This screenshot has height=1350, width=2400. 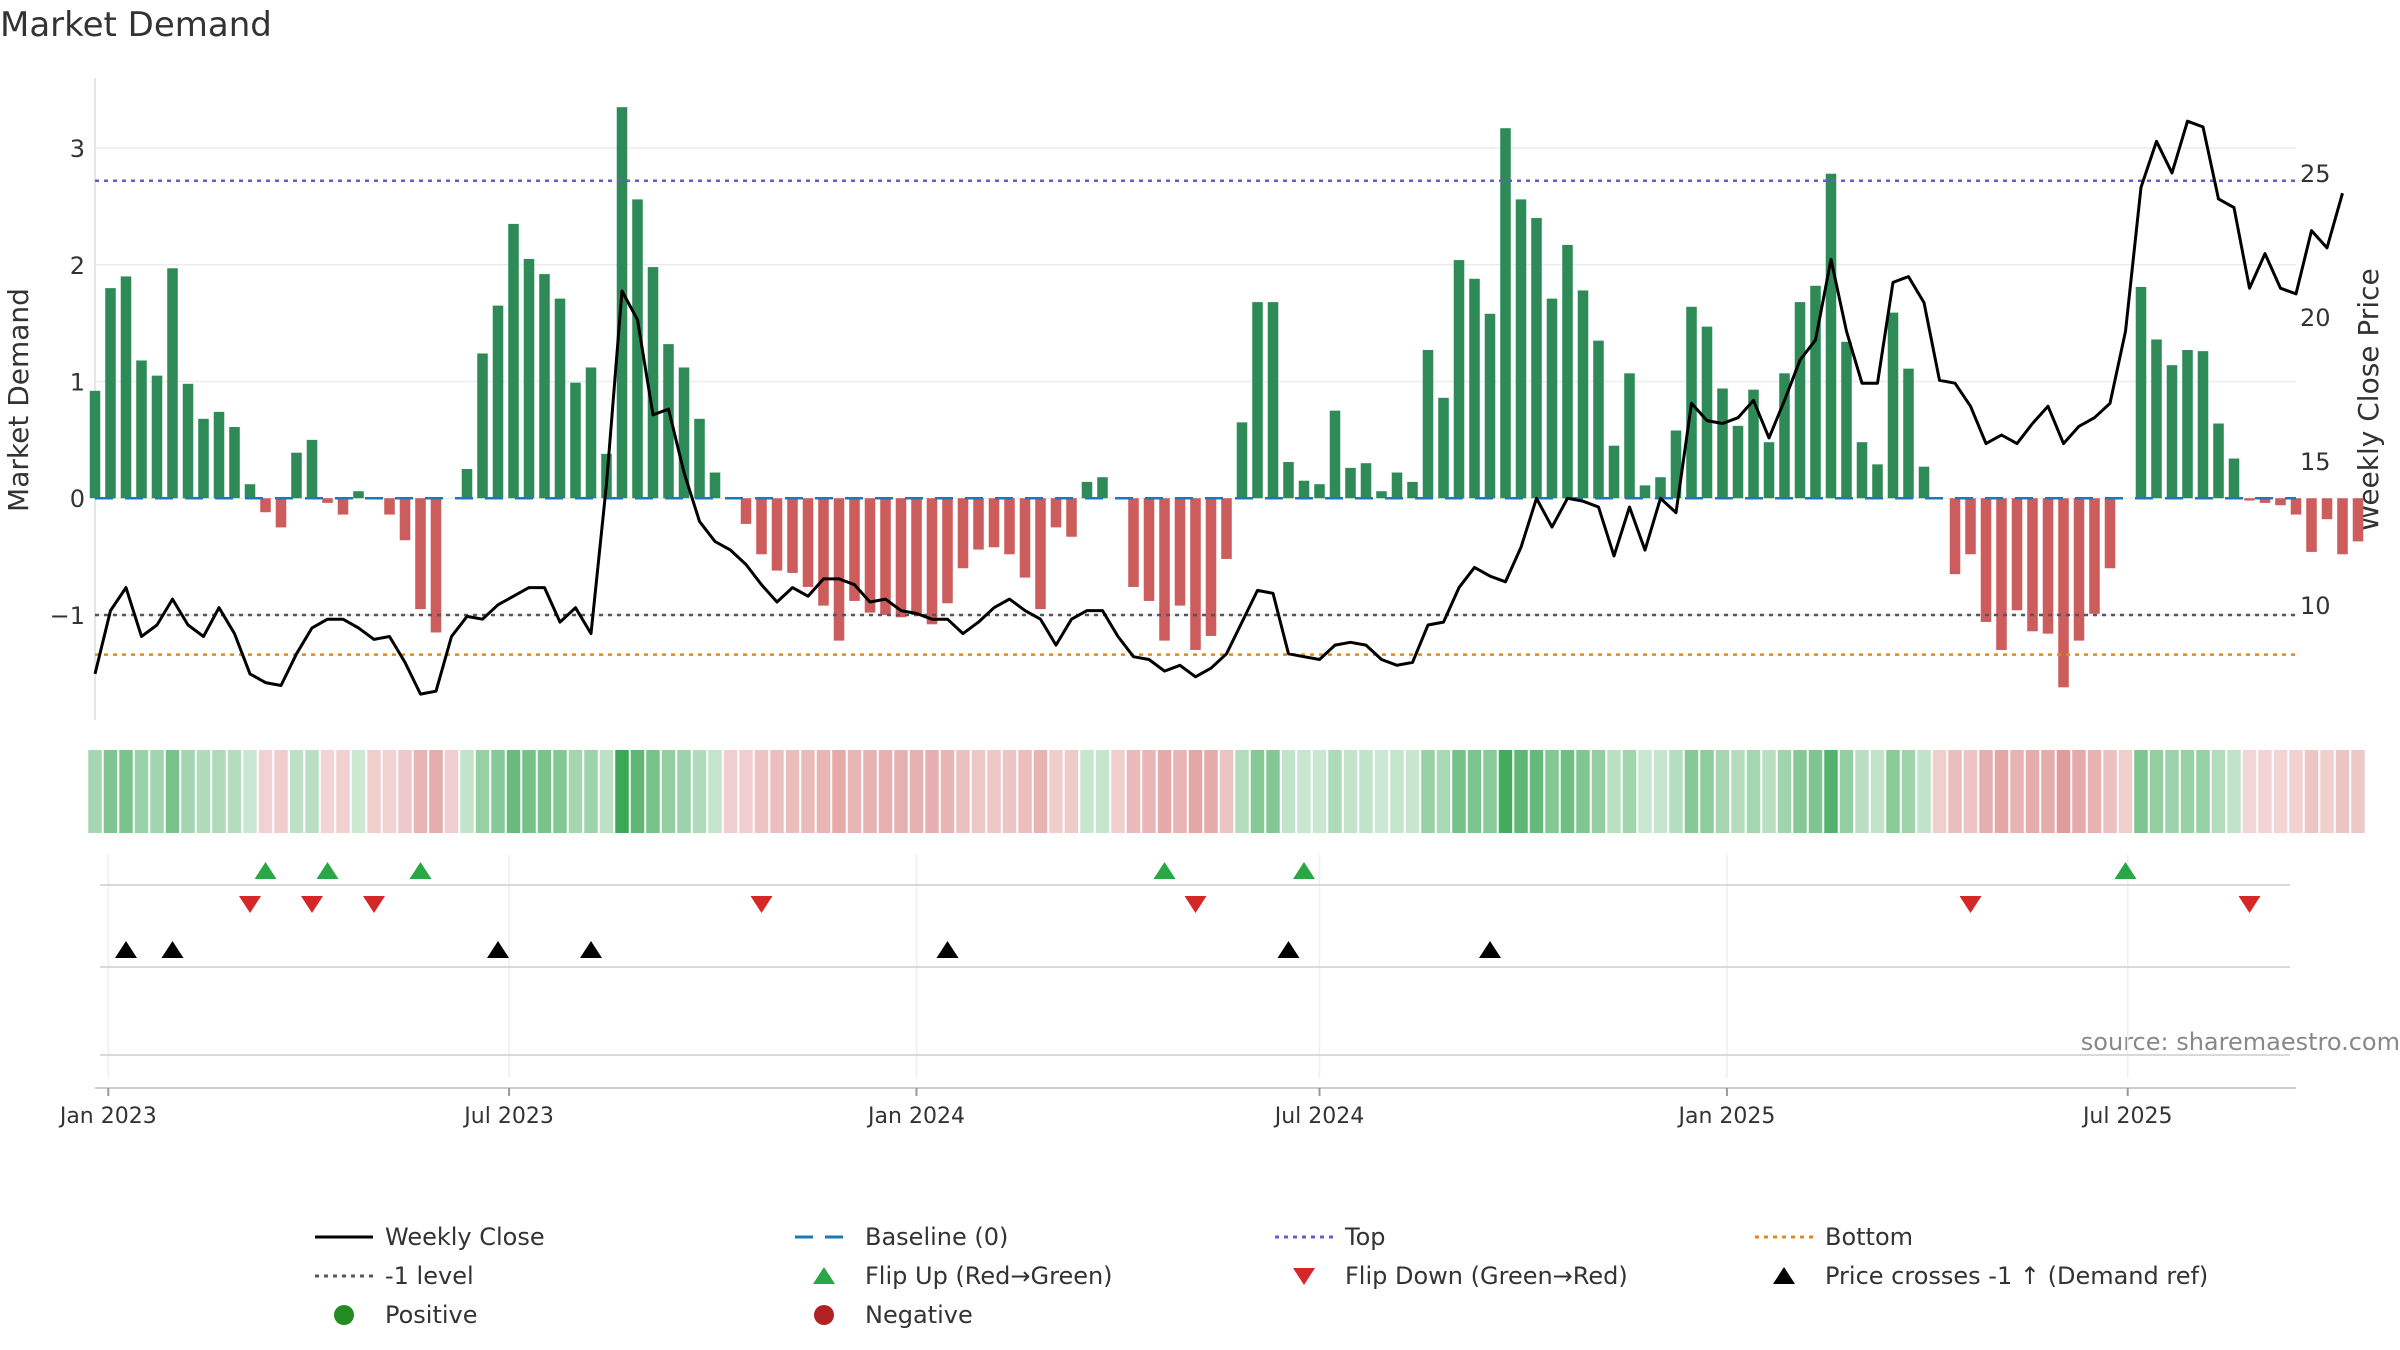 What do you see at coordinates (374, 904) in the screenshot?
I see `flip-down-marker` at bounding box center [374, 904].